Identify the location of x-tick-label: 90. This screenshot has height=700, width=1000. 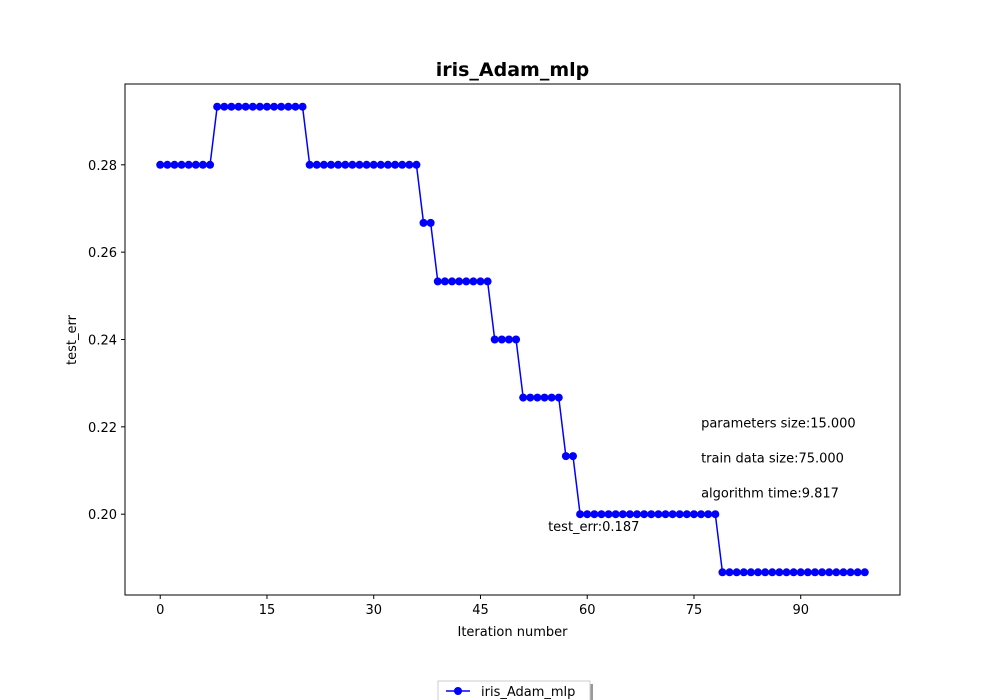
(800, 610).